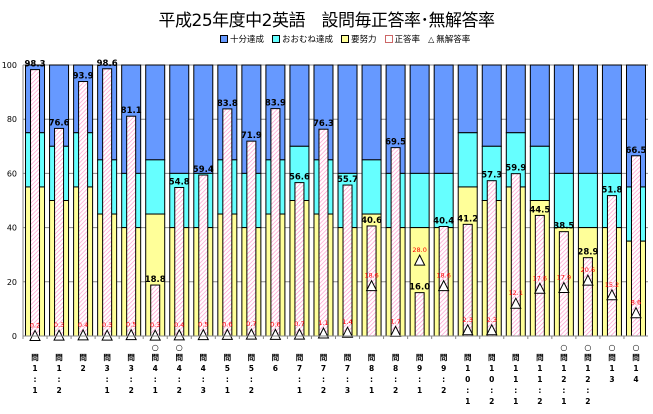 The height and width of the screenshot is (414, 653). Describe the element at coordinates (155, 280) in the screenshot. I see `correct-rate-label: 18.8` at that location.